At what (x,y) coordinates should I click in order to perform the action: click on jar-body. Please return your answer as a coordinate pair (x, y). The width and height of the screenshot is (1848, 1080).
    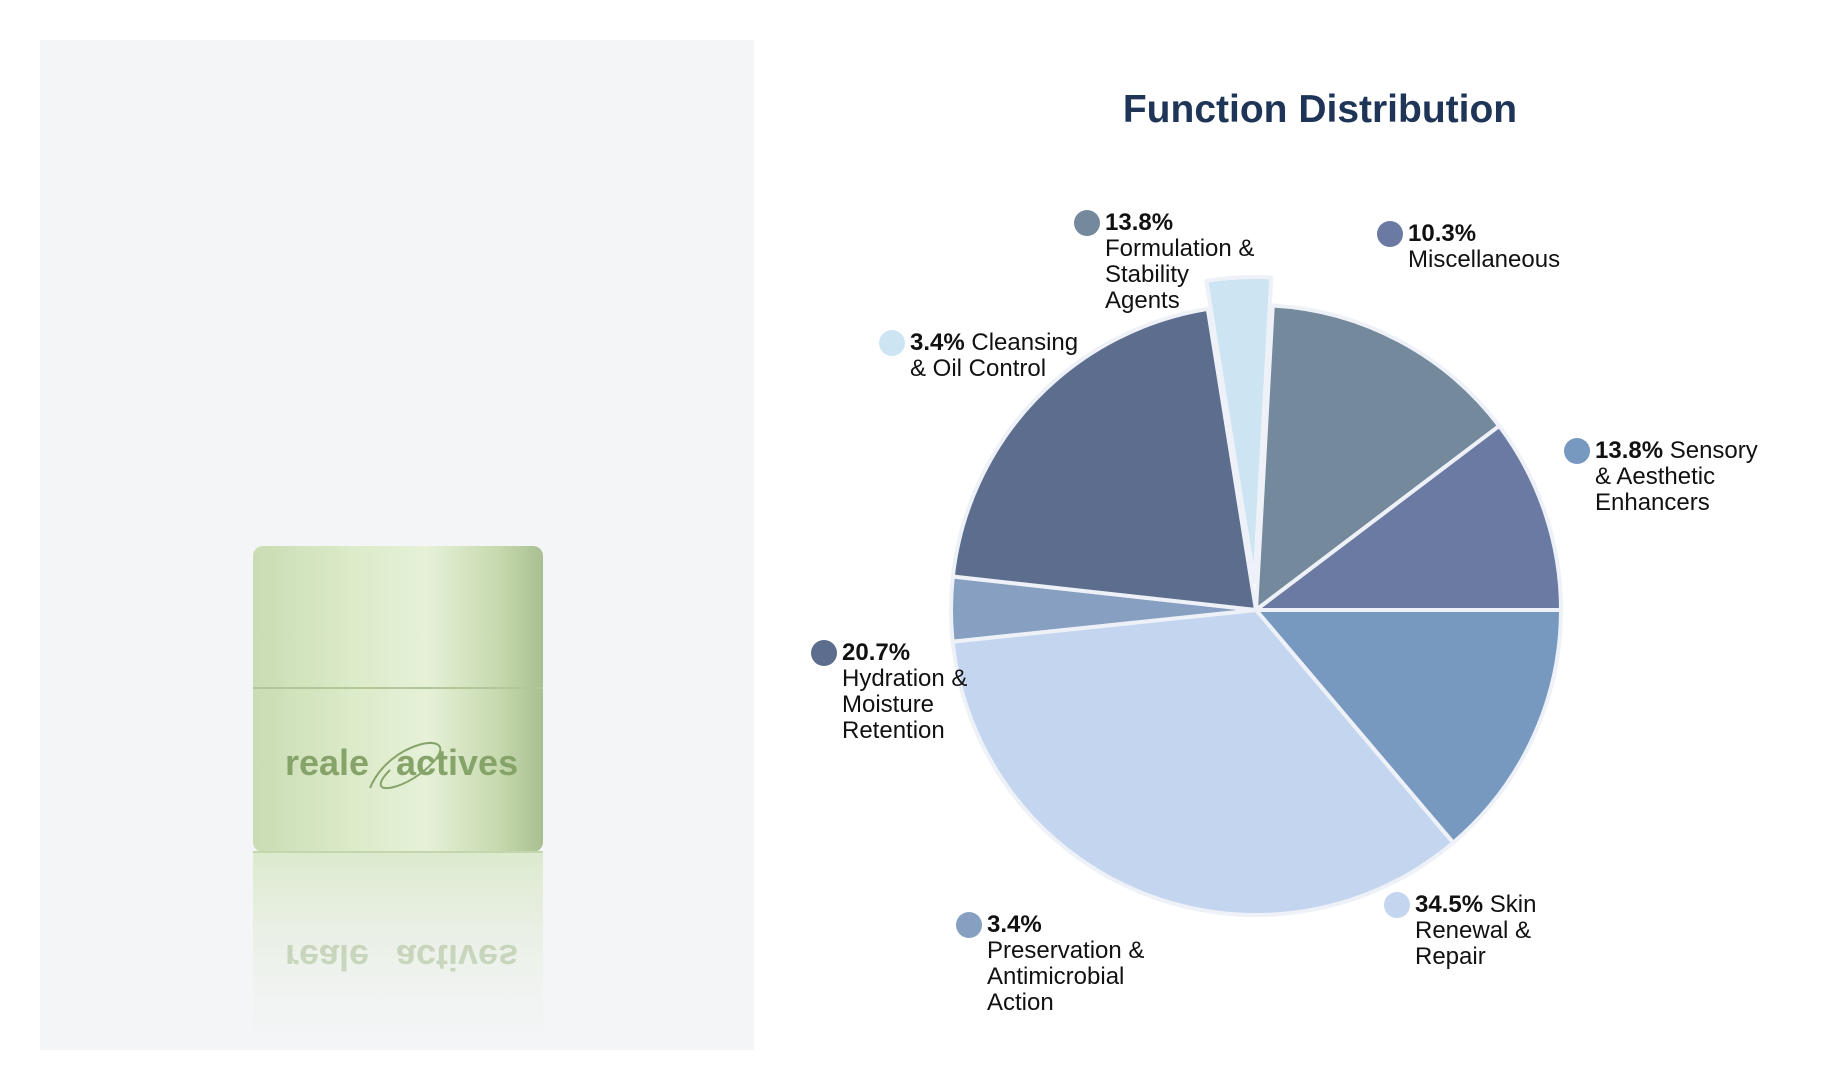
    Looking at the image, I should click on (398, 699).